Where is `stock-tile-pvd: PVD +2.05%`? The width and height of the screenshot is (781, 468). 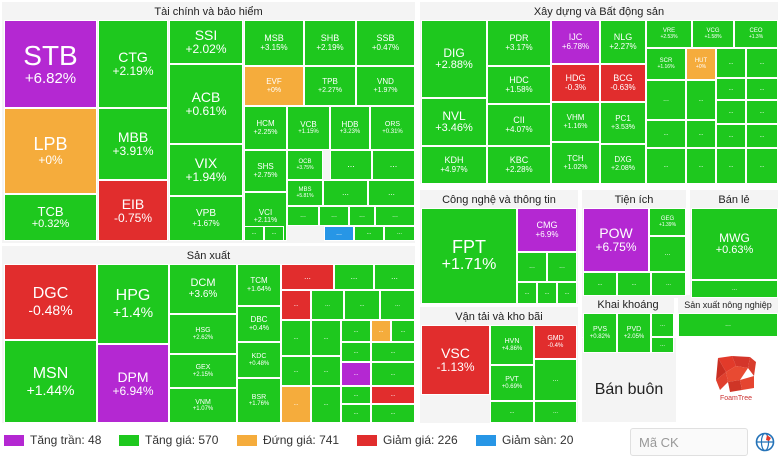 stock-tile-pvd: PVD +2.05% is located at coordinates (634, 333).